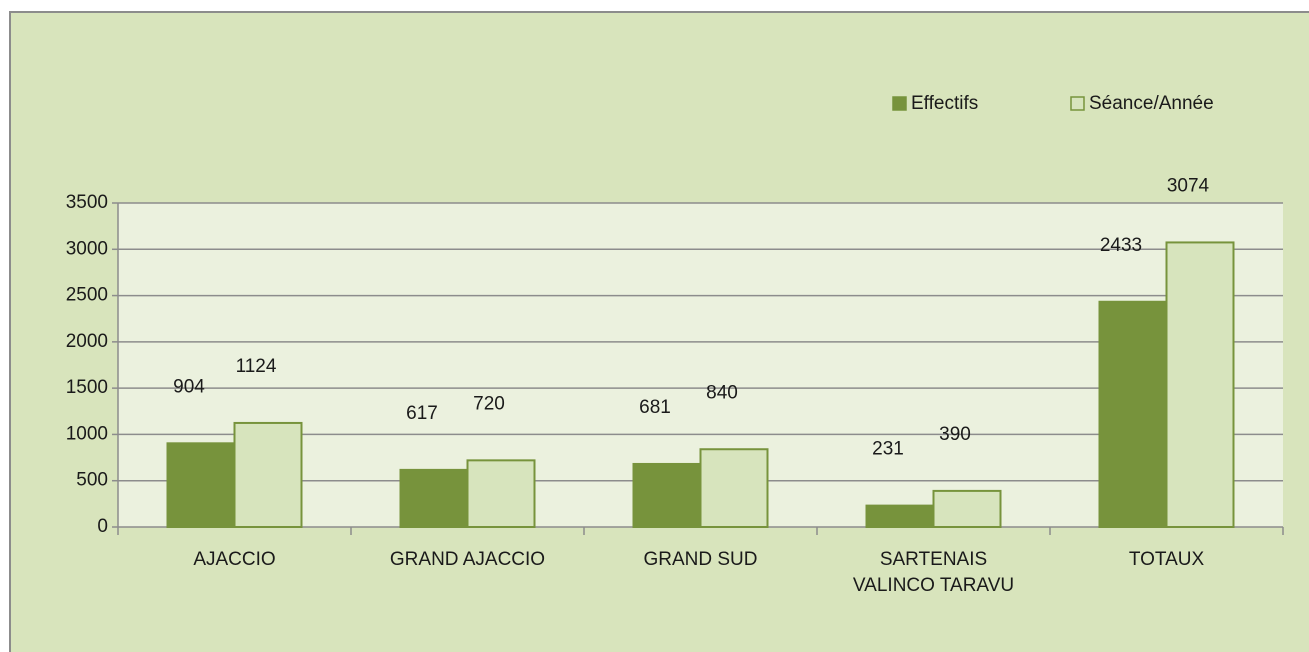 This screenshot has height=652, width=1309. I want to click on legend-label: Effectifs, so click(944, 103).